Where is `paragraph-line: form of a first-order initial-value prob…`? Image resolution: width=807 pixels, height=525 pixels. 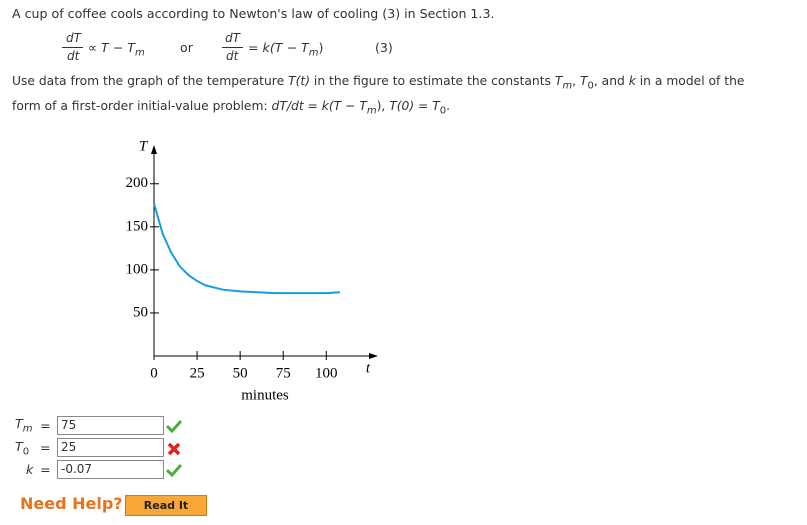
paragraph-line: form of a first-order initial-value prob… is located at coordinates (231, 107).